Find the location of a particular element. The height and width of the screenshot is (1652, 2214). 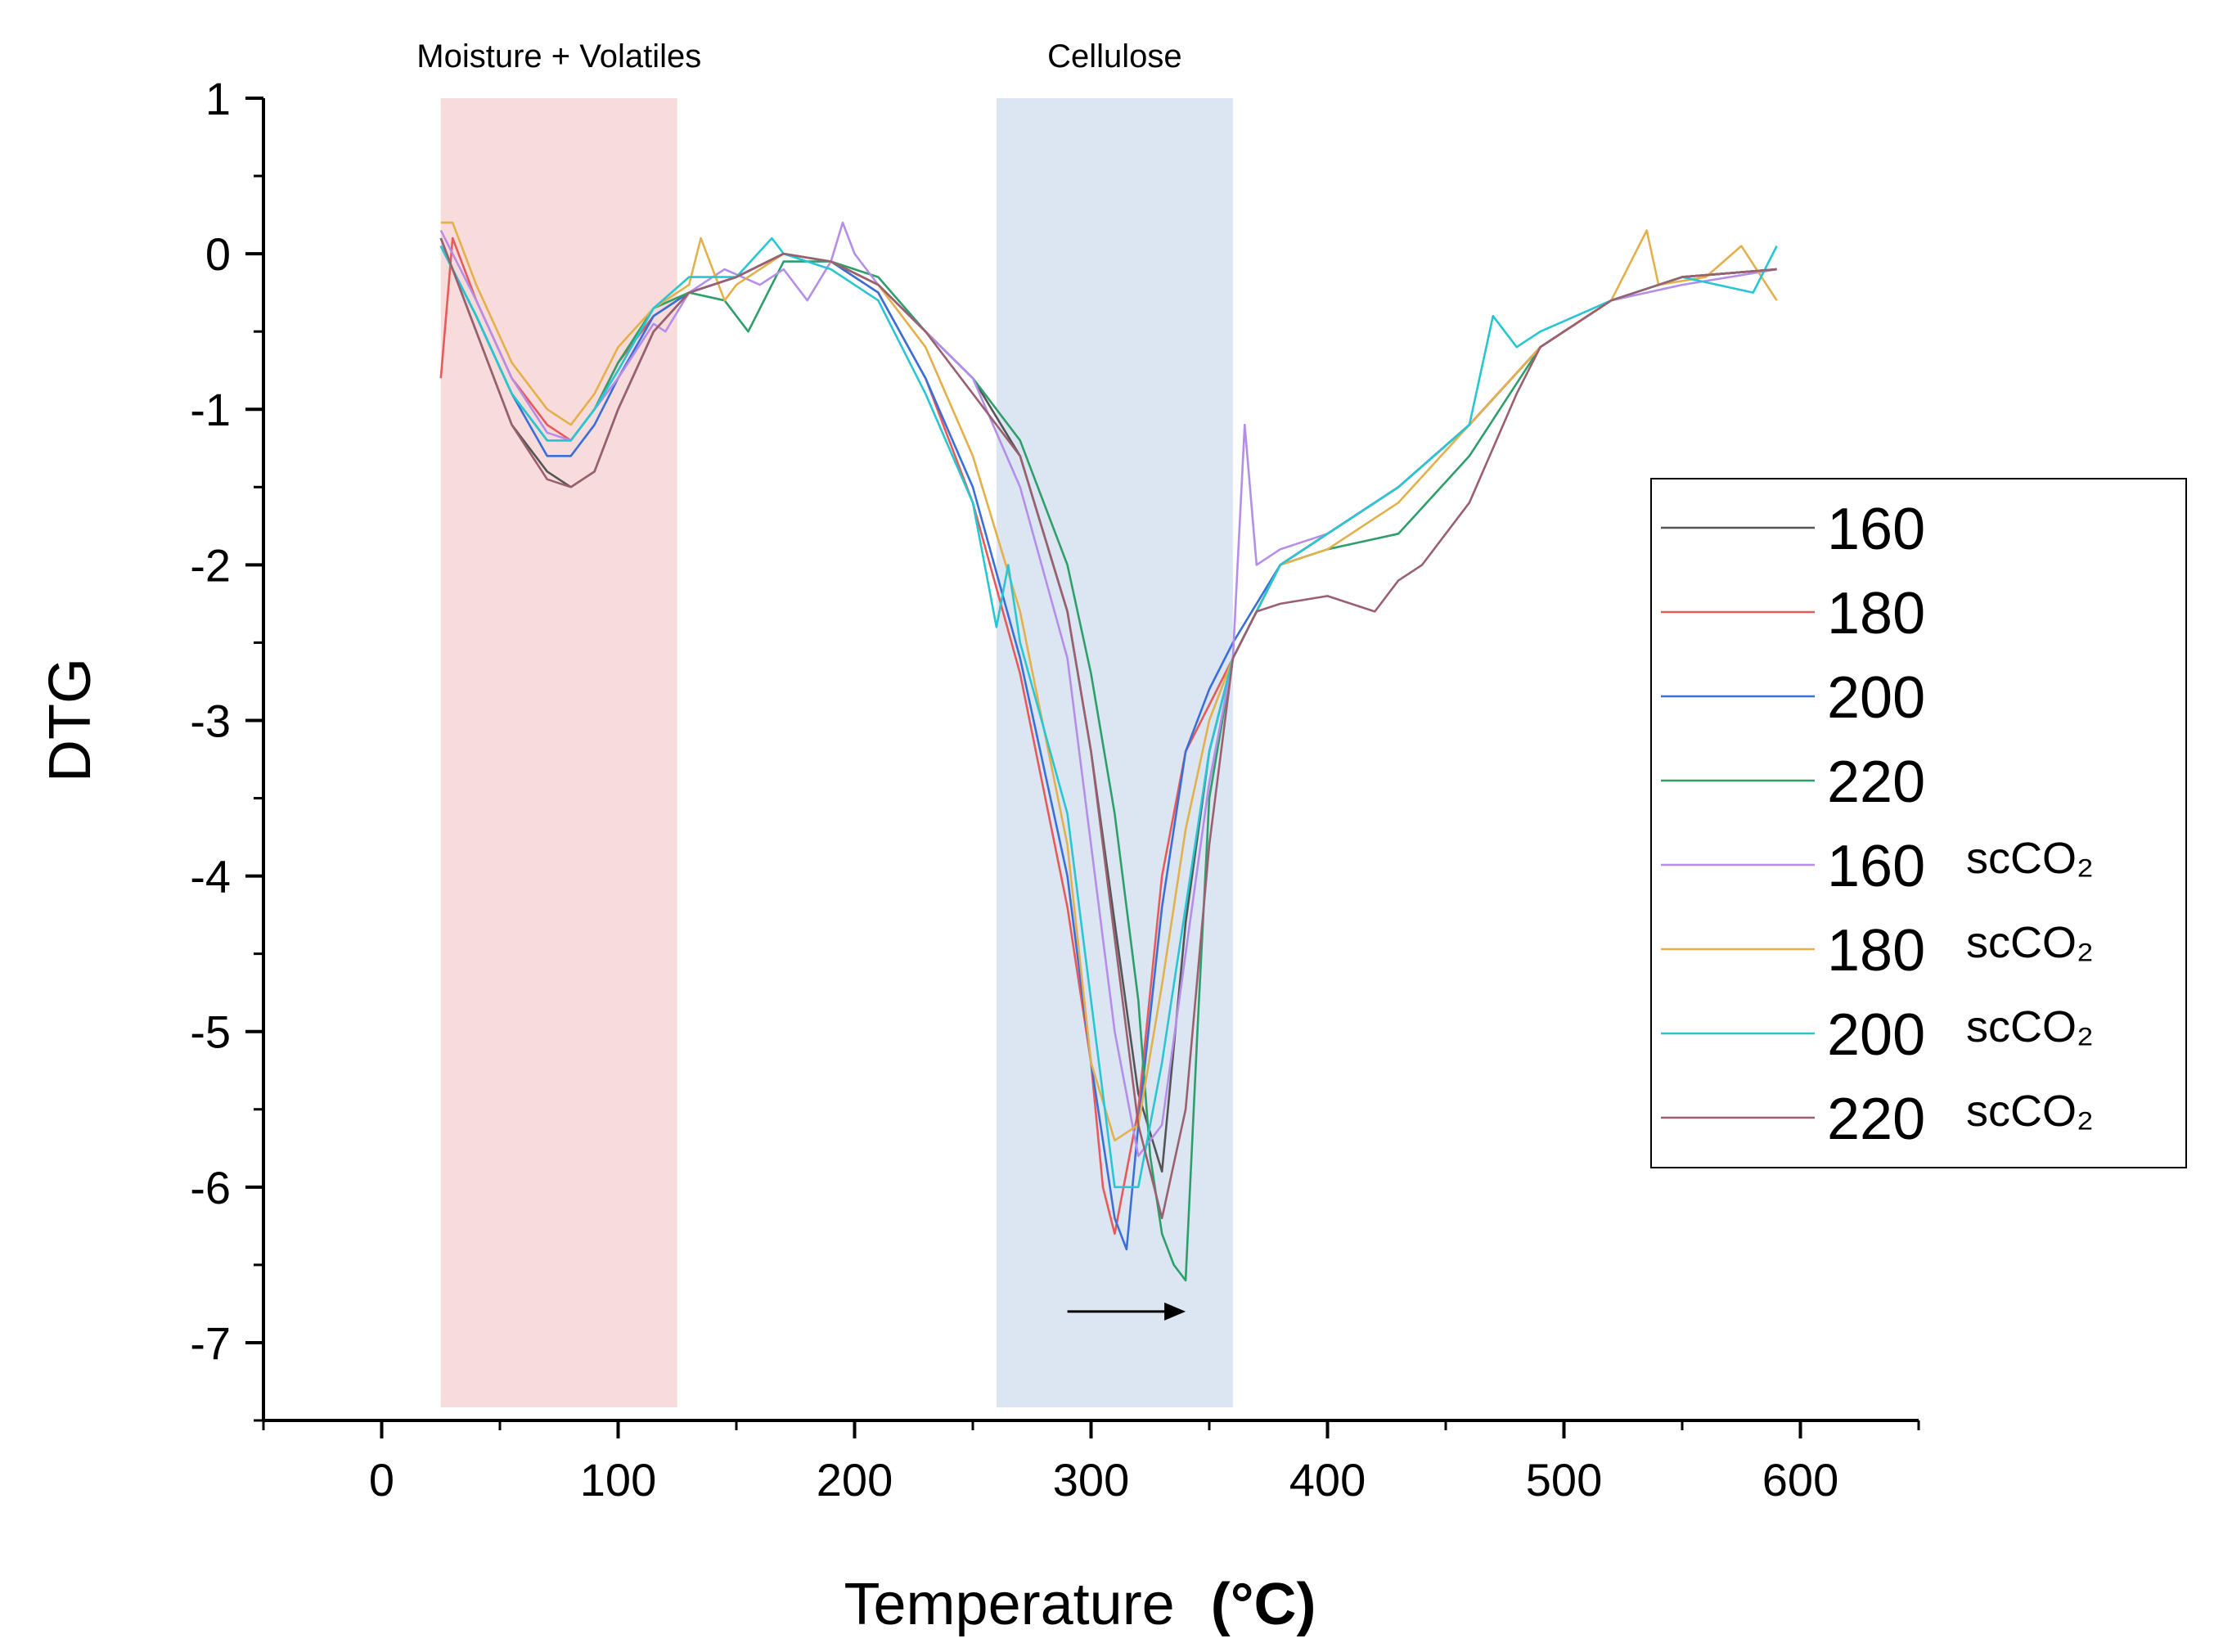

y-tick-label-3: -2 is located at coordinates (210, 565).